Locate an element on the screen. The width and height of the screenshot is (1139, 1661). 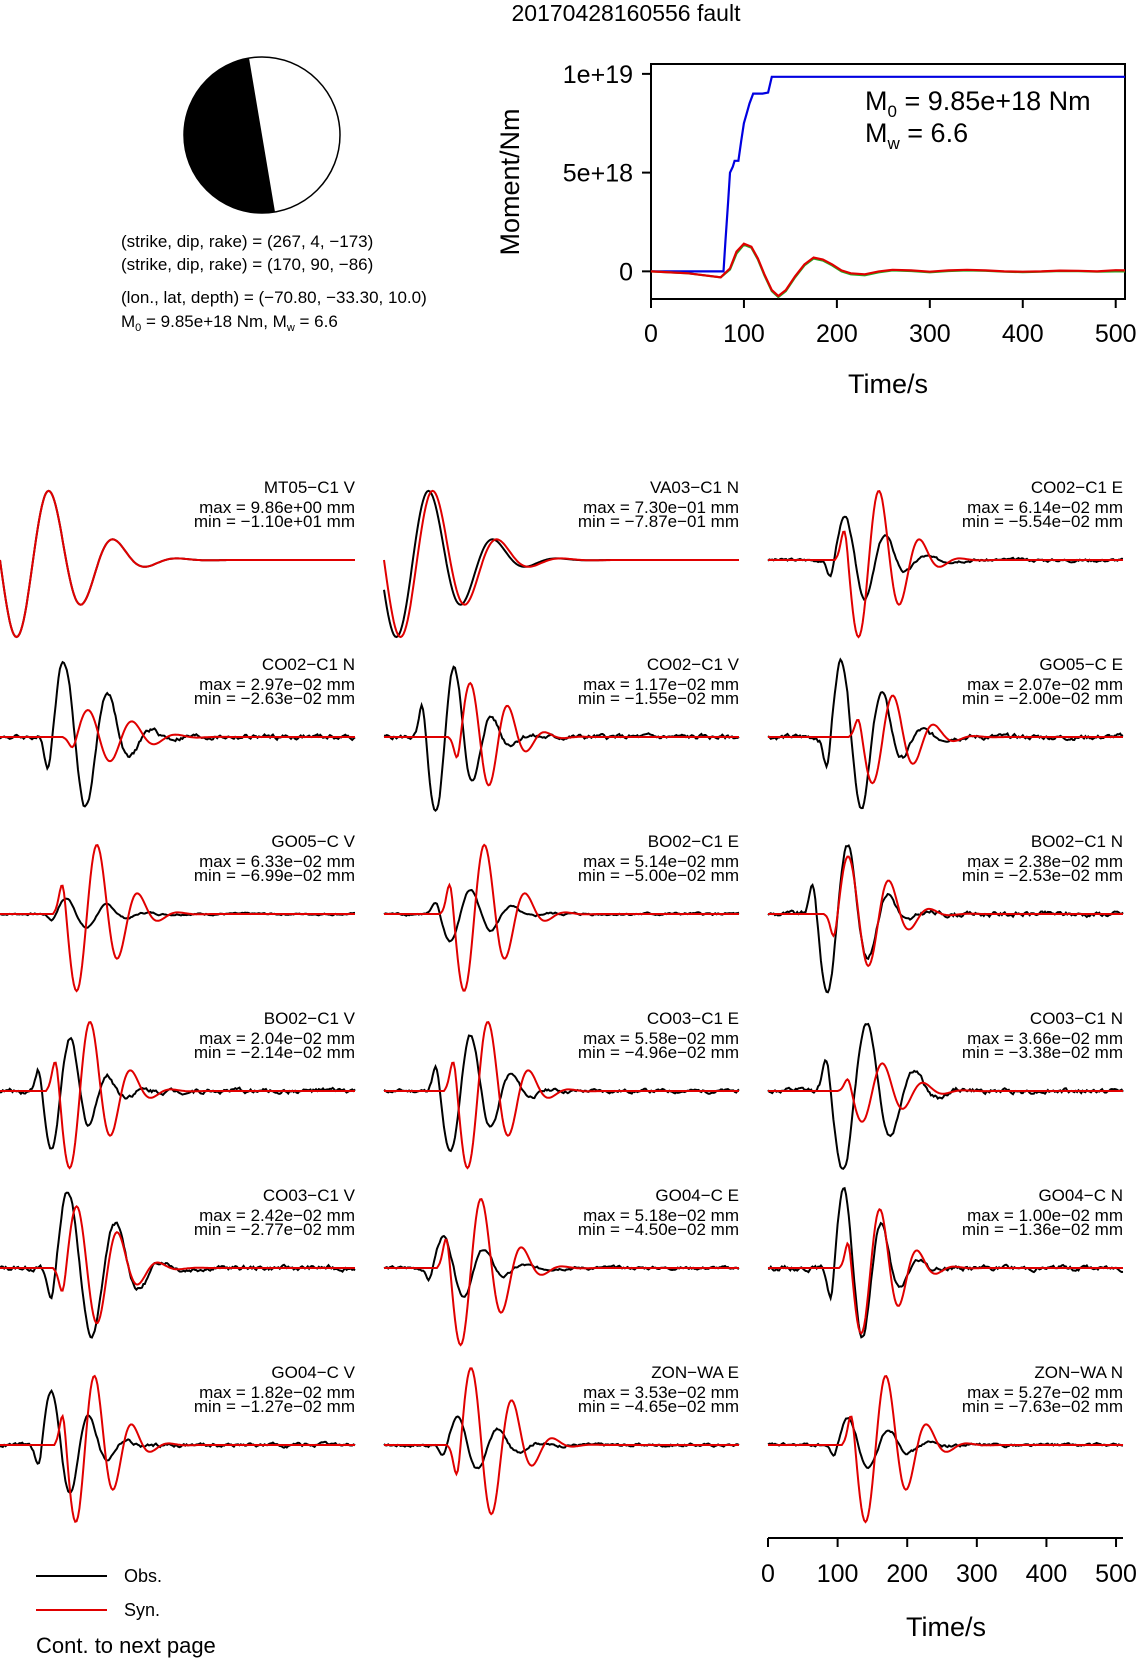
moment-x-tick-label: 400 is located at coordinates (1023, 334).